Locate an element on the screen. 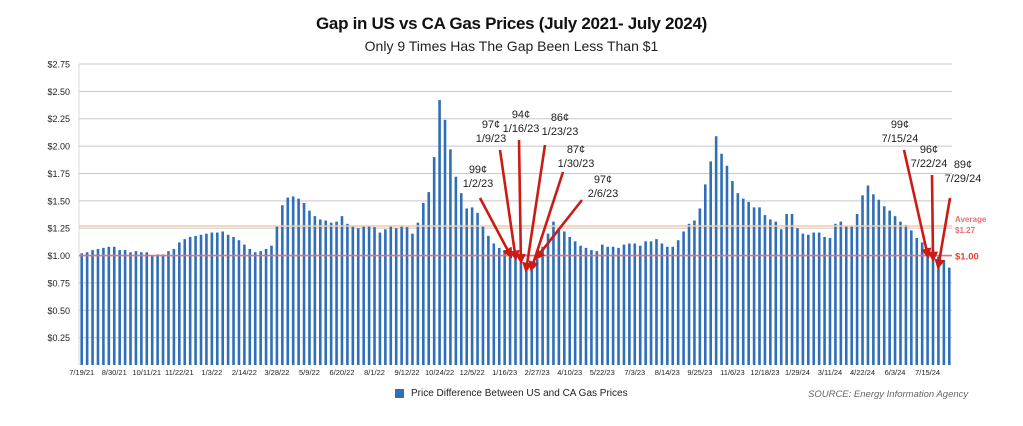 This screenshot has width=1023, height=426. annotation-date: 7/15/24 is located at coordinates (900, 139).